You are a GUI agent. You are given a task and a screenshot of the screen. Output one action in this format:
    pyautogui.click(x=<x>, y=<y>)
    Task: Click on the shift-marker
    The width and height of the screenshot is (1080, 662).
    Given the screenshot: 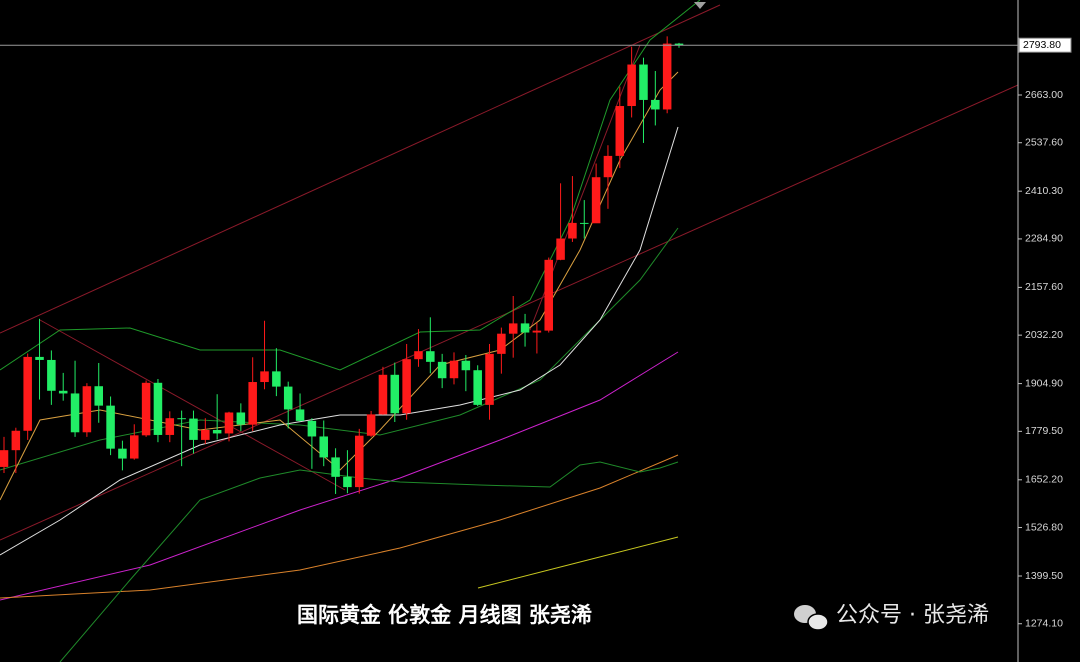 What is the action you would take?
    pyautogui.click(x=700, y=5)
    